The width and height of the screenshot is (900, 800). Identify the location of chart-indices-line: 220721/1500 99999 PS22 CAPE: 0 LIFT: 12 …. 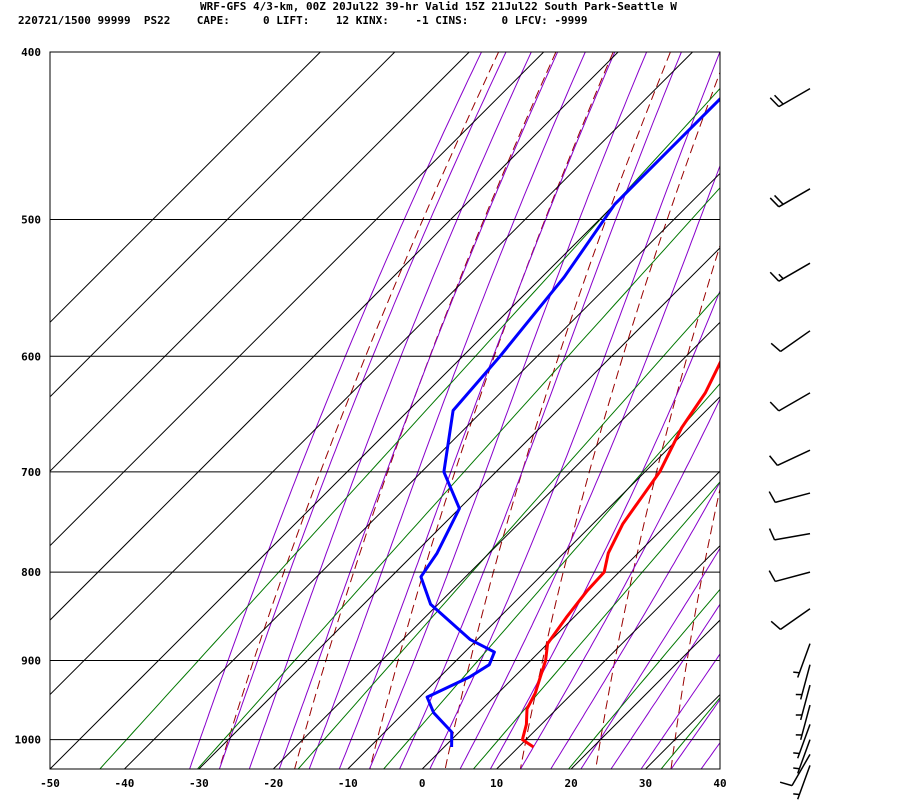
(303, 20).